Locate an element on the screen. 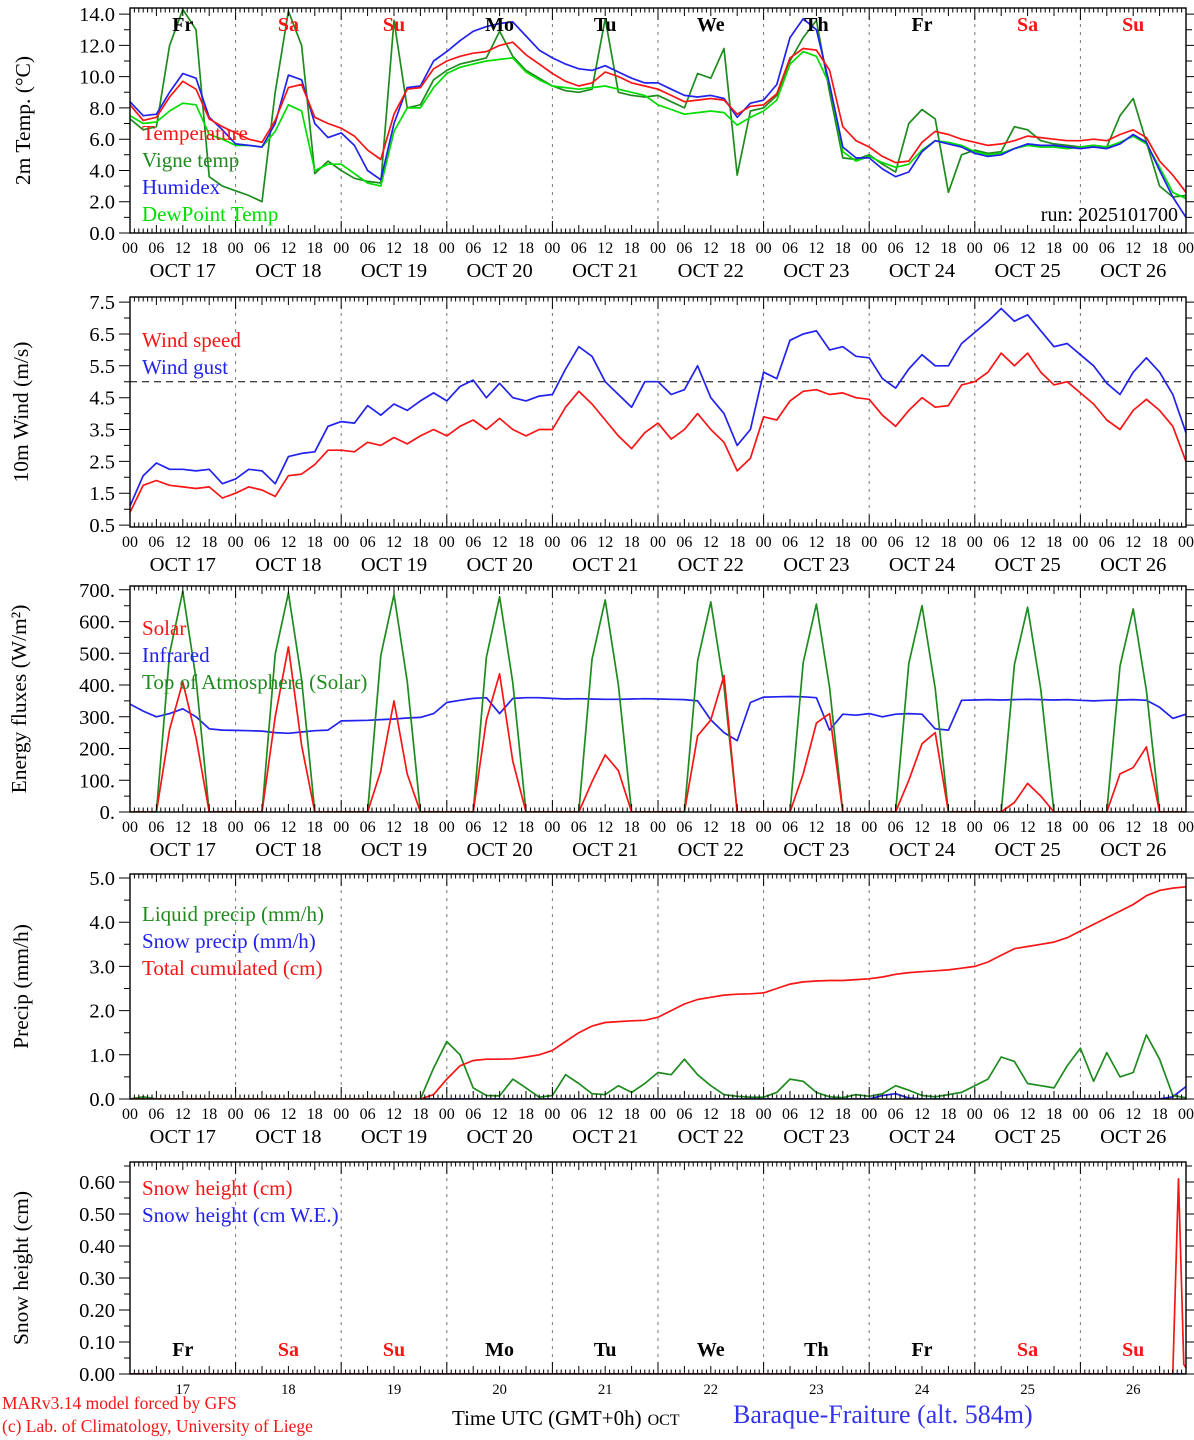 The height and width of the screenshot is (1440, 1194). y-tick-label: 700. is located at coordinates (97, 591).